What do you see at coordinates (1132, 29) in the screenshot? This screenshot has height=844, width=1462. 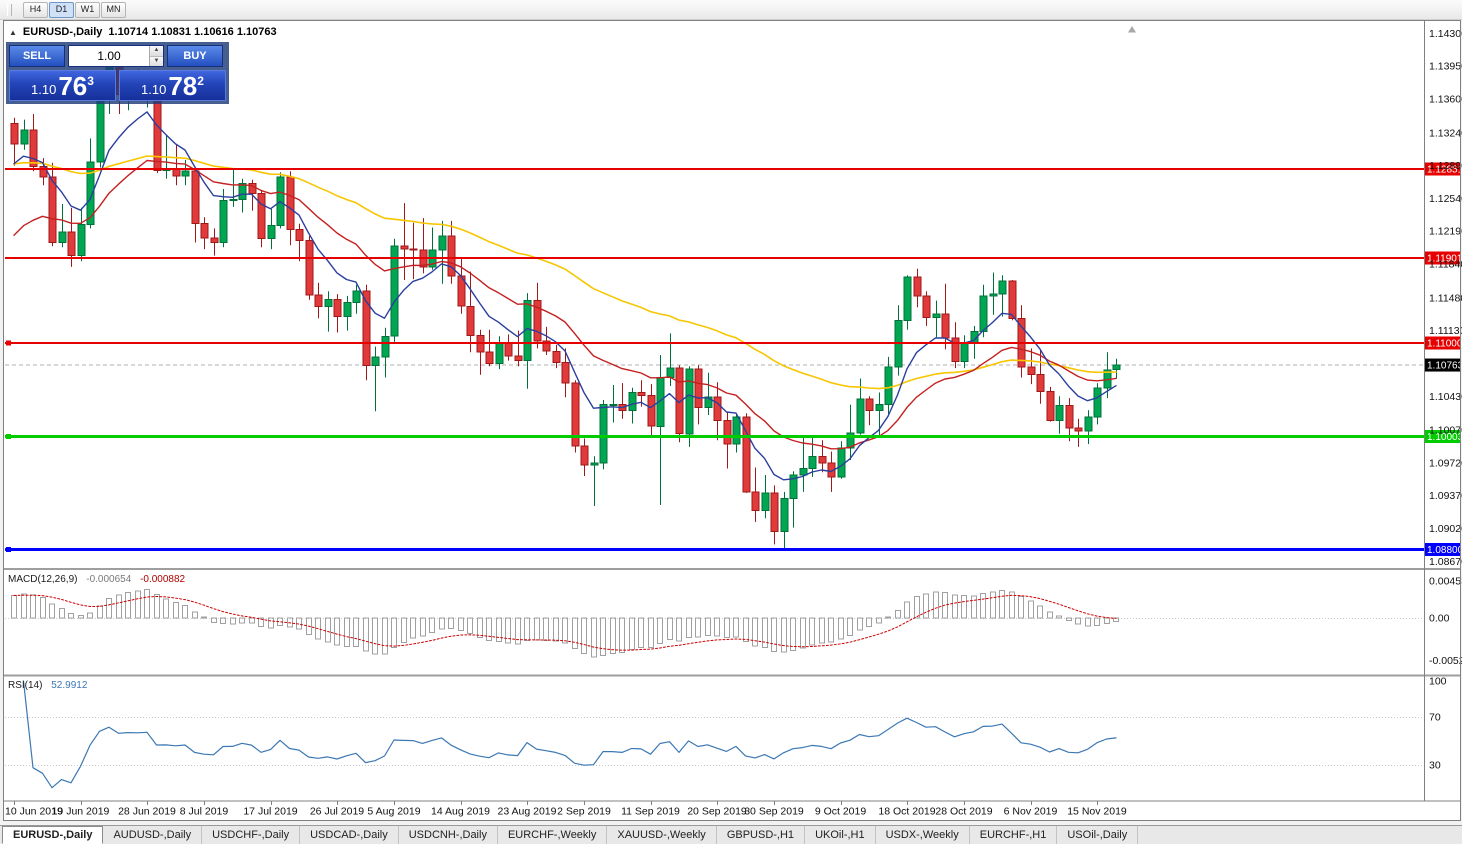 I see `chart-shift-marker-icon` at bounding box center [1132, 29].